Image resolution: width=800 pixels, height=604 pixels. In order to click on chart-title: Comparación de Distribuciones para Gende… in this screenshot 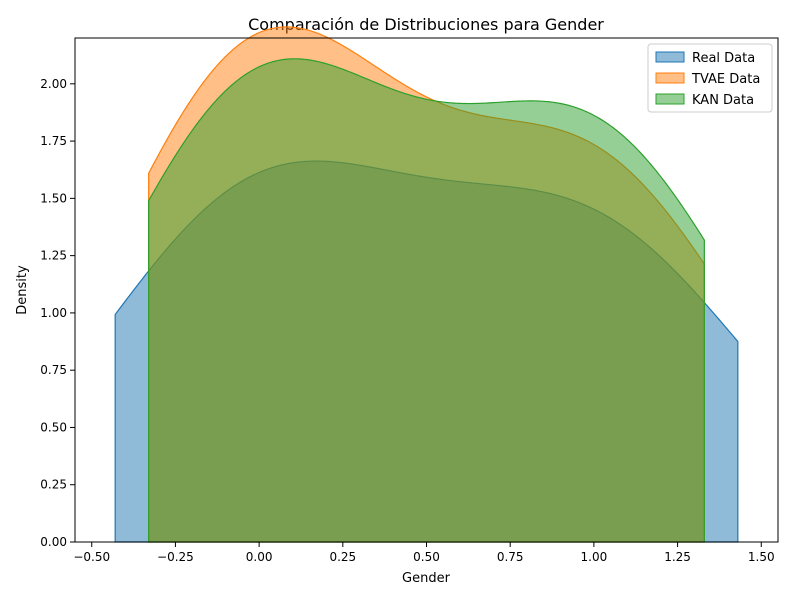, I will do `click(426, 24)`.